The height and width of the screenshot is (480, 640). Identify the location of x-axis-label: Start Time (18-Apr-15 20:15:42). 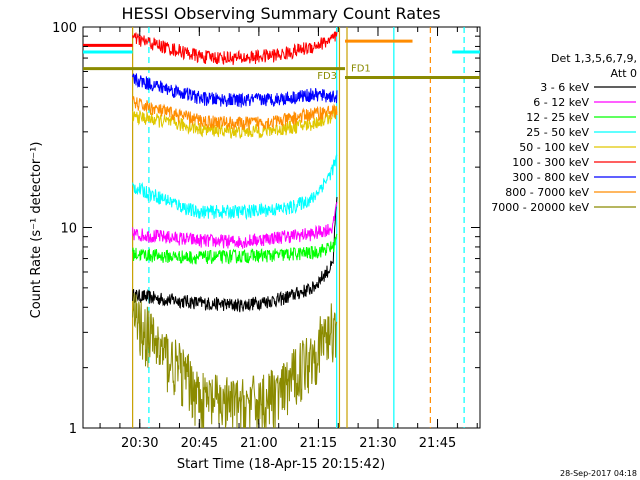
(281, 464).